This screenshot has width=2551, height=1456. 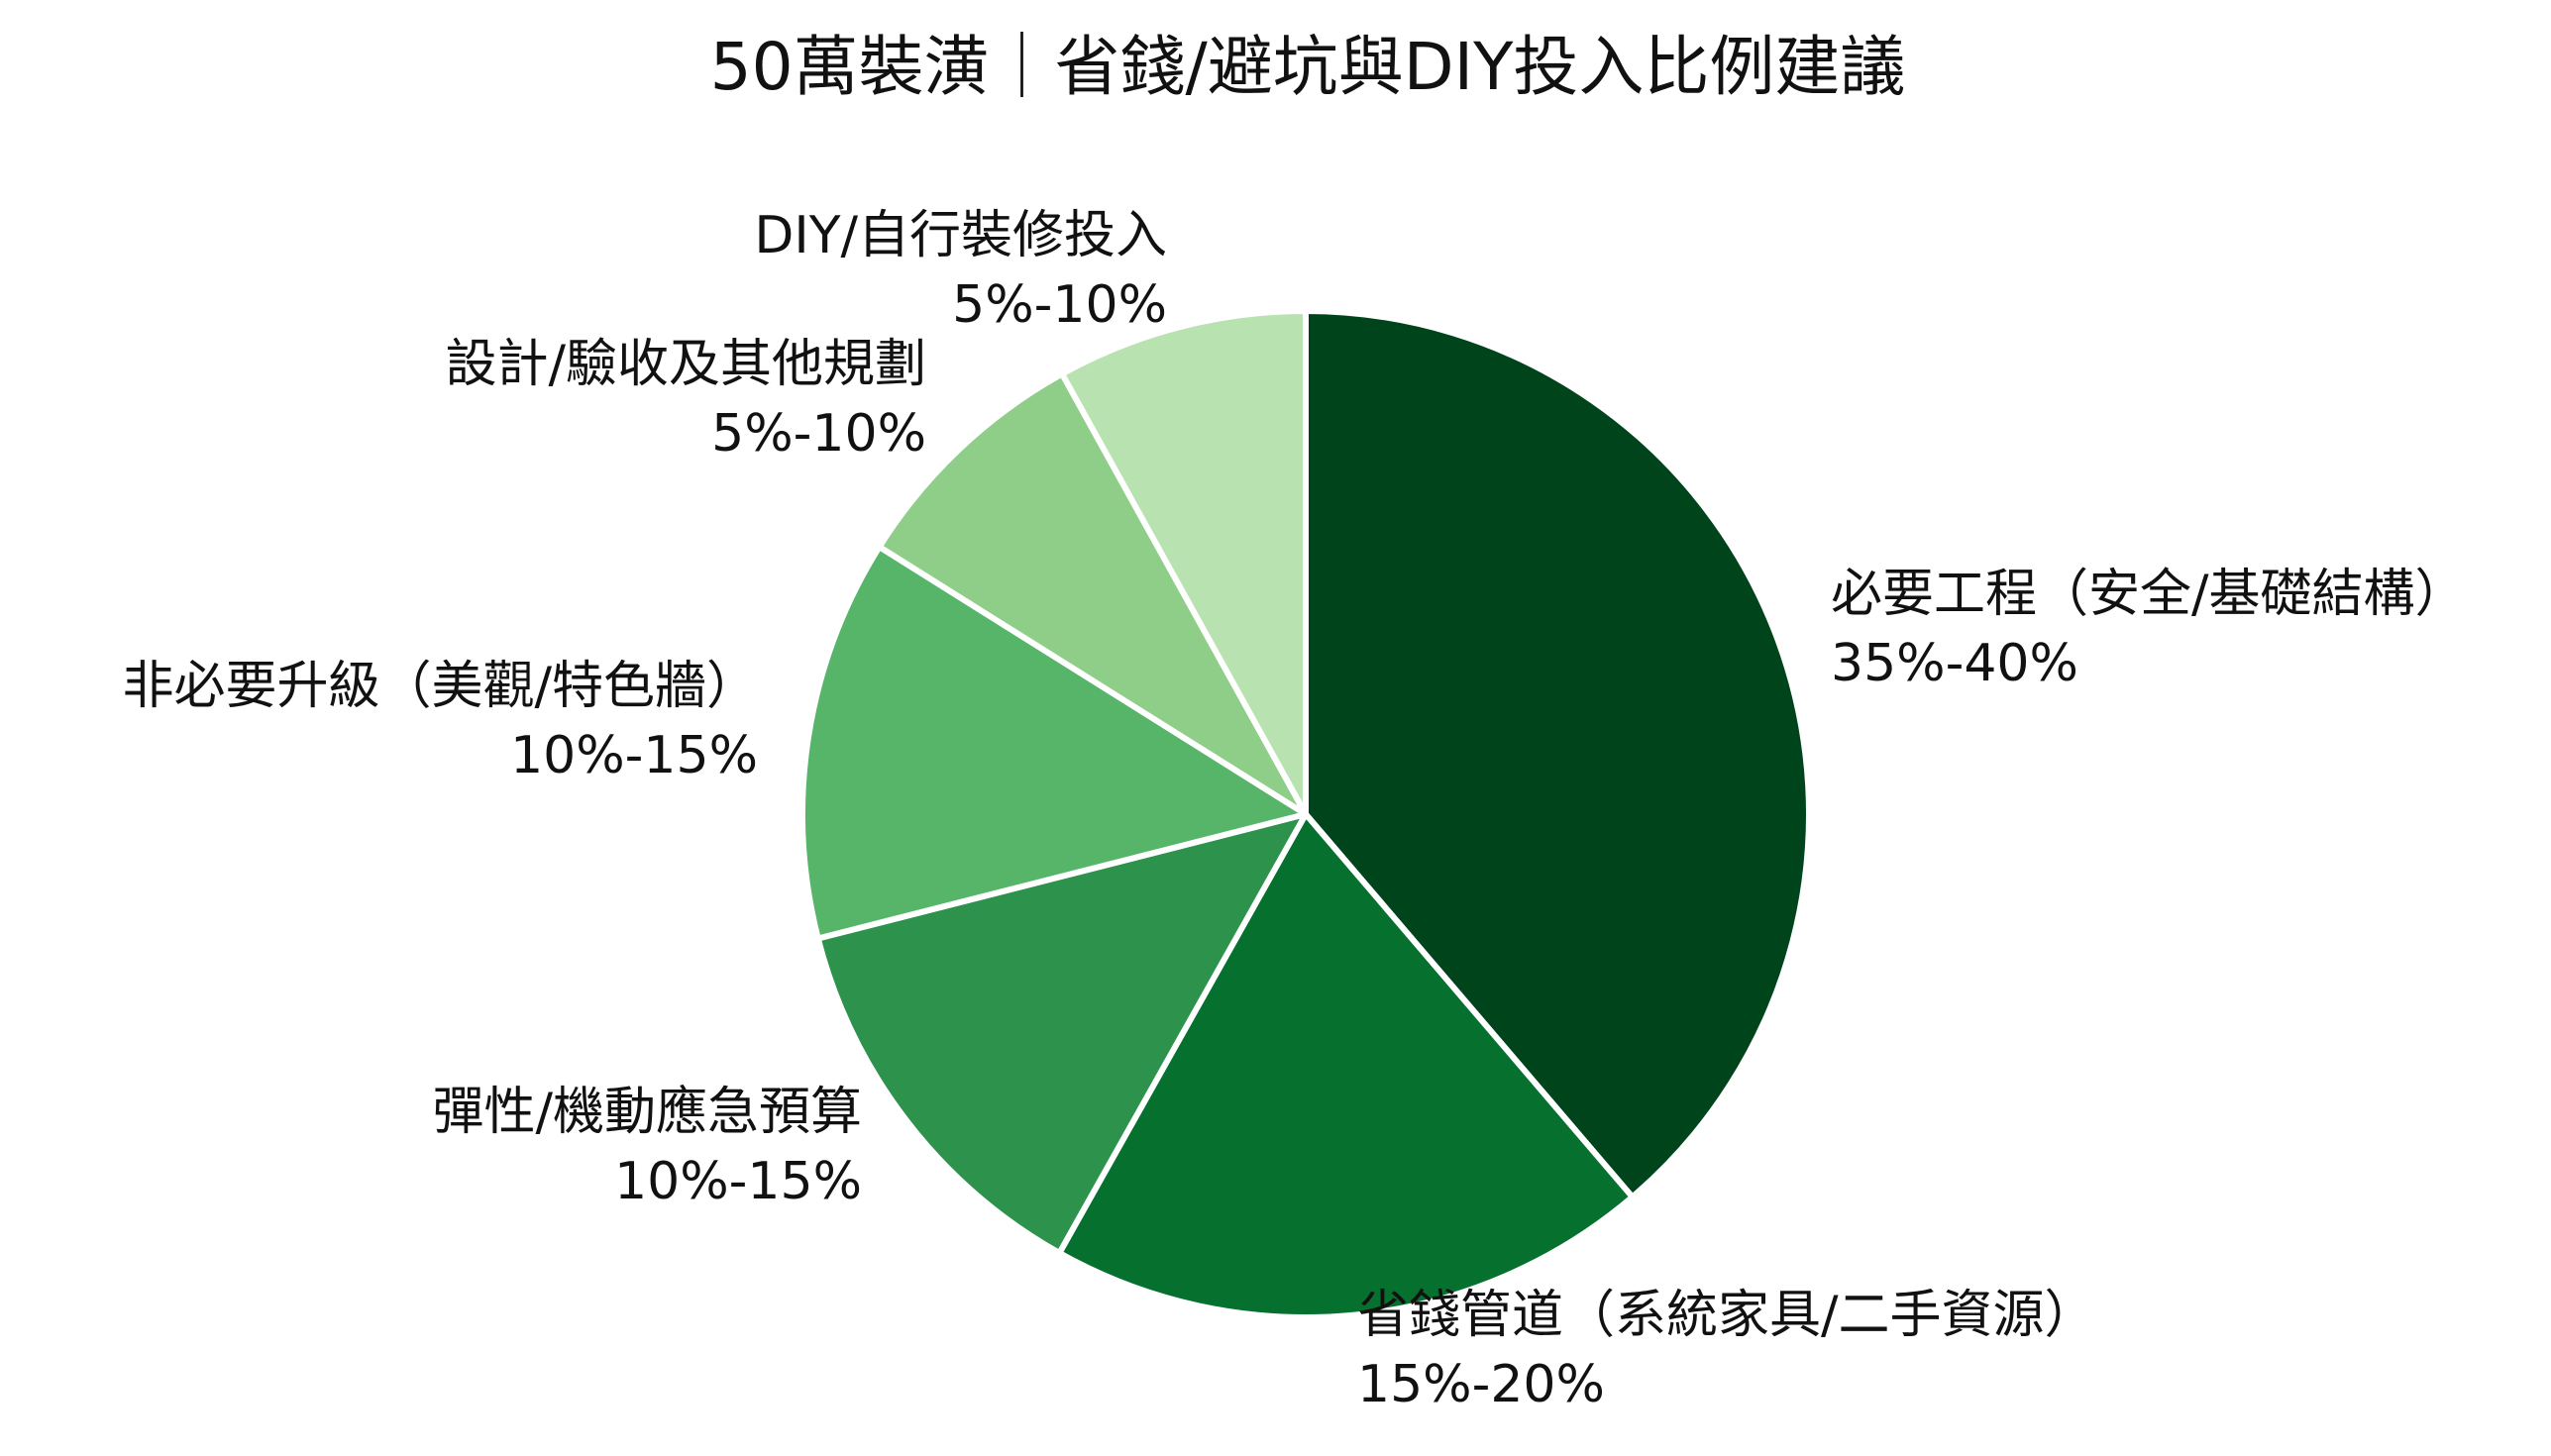 What do you see at coordinates (818, 434) in the screenshot?
I see `slice-range-5: 5%-10%` at bounding box center [818, 434].